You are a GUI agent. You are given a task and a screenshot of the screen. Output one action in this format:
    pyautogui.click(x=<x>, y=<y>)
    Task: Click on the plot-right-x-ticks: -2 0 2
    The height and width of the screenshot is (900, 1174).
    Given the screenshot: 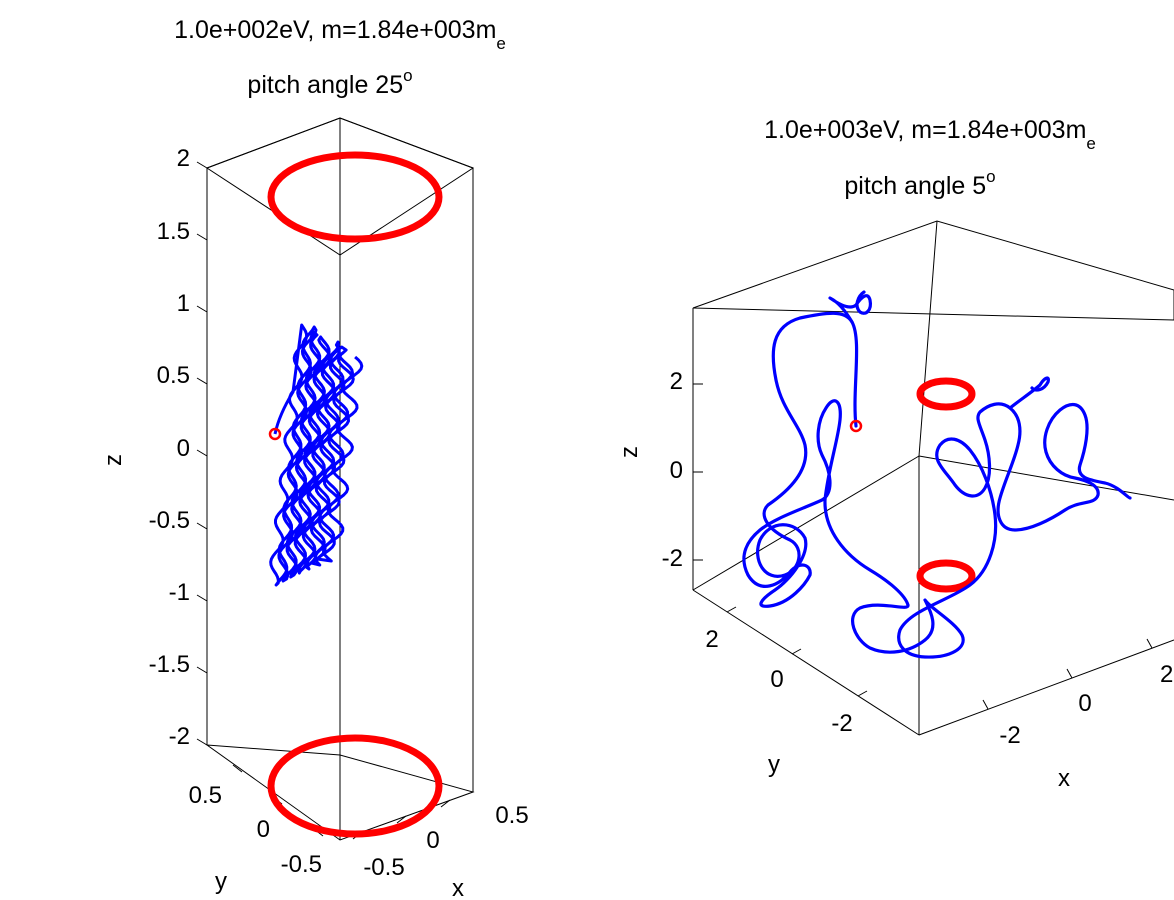 What is the action you would take?
    pyautogui.click(x=1077, y=693)
    